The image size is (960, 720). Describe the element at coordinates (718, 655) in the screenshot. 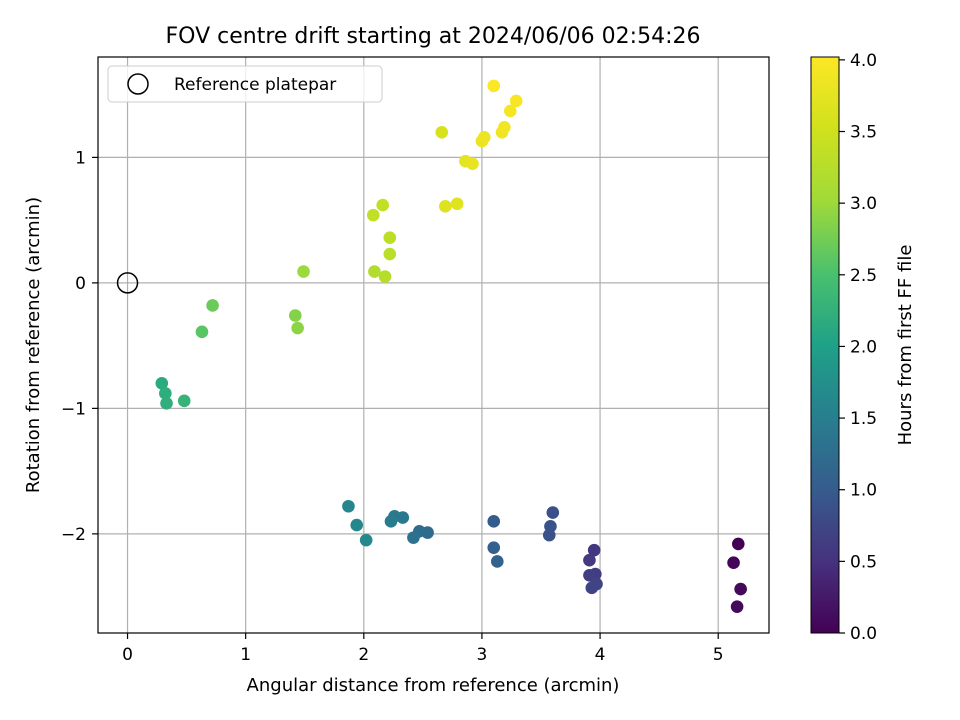

I see `x-tick-label: 5` at that location.